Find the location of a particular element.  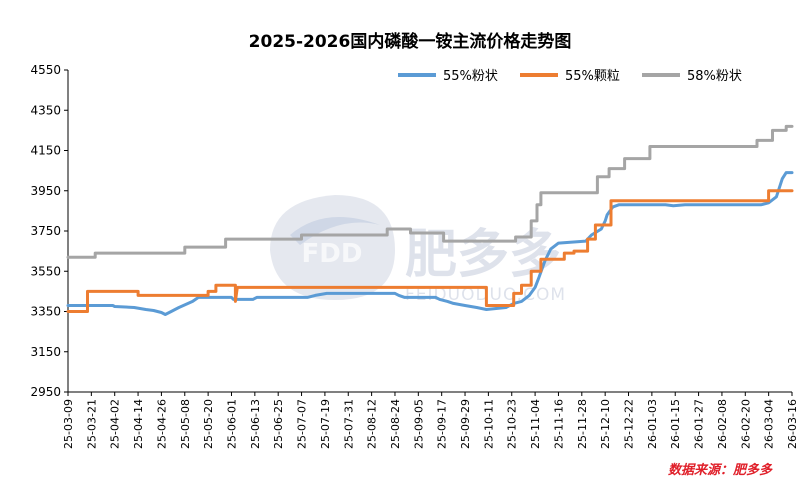

x-tick-label: 25-06-01 is located at coordinates (231, 424).